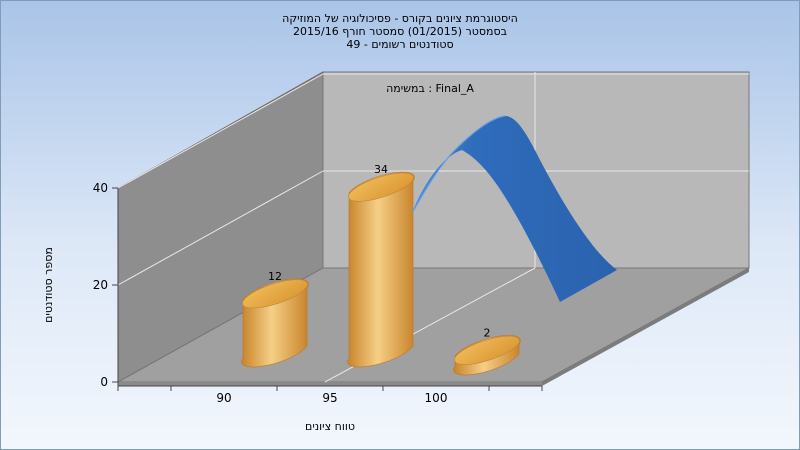  I want to click on normal-curve-ribbon, so click(514, 209).